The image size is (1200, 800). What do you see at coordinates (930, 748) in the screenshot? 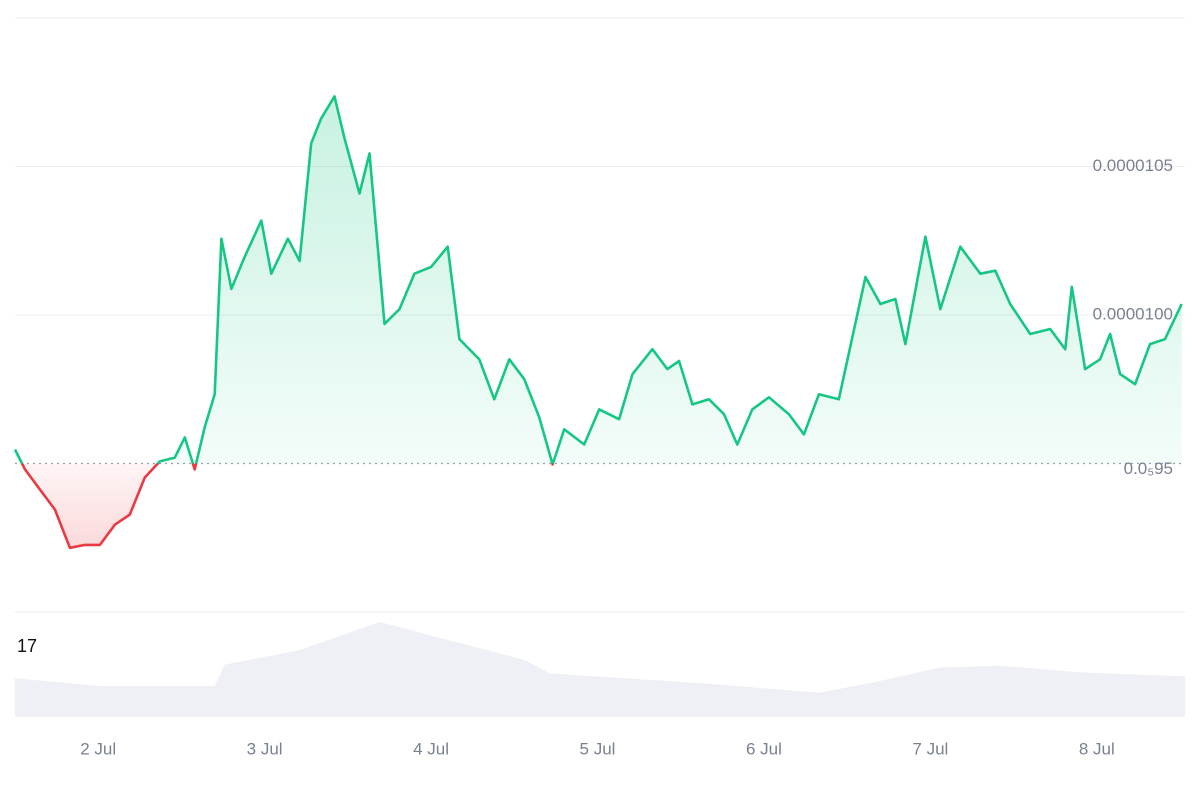
I see `x-tick-label: 7 Jul` at bounding box center [930, 748].